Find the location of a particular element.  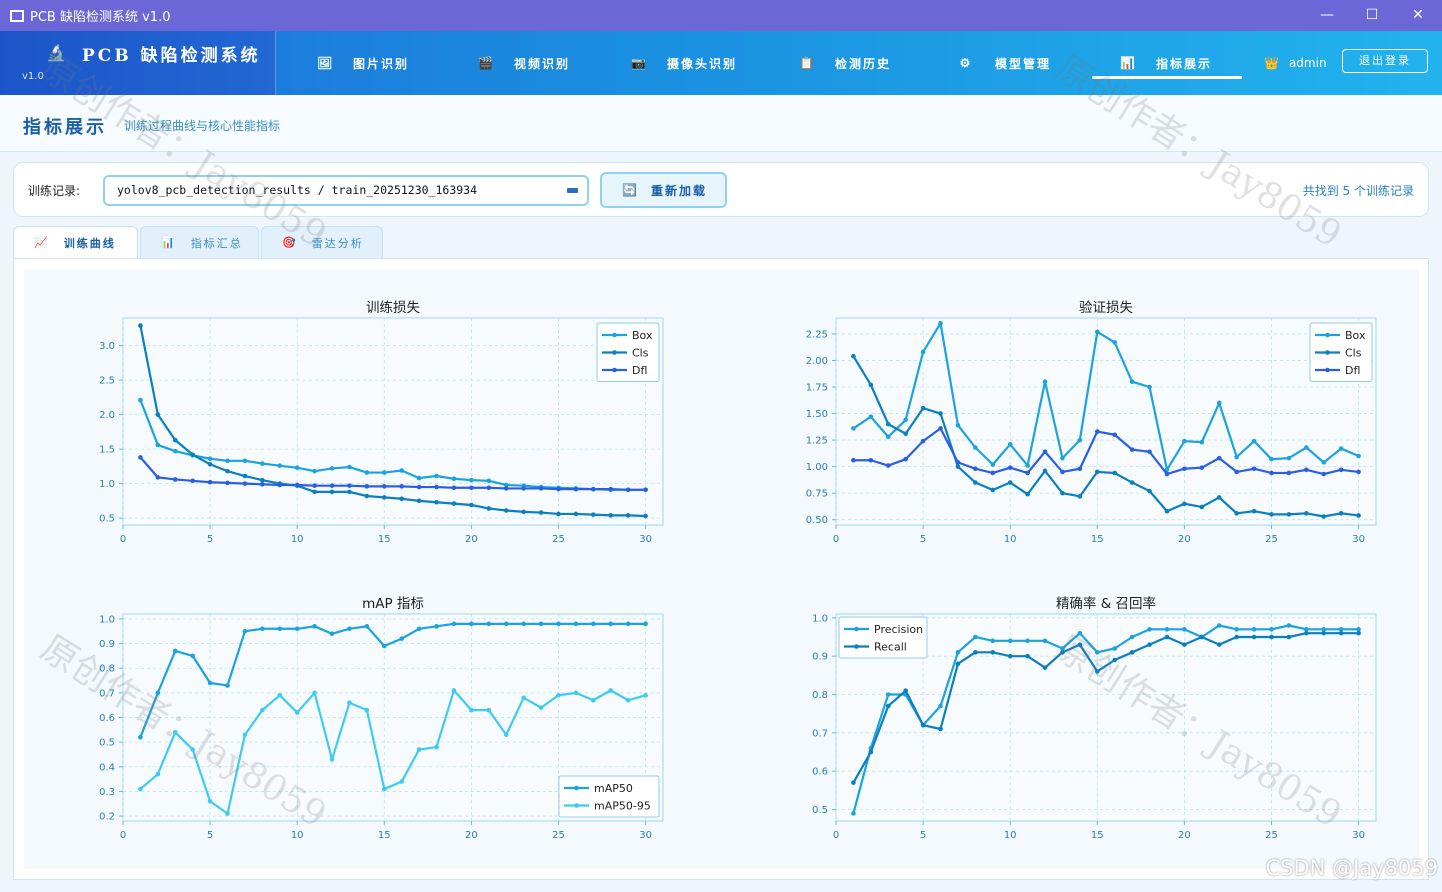

close-button: ✕ is located at coordinates (1418, 15).